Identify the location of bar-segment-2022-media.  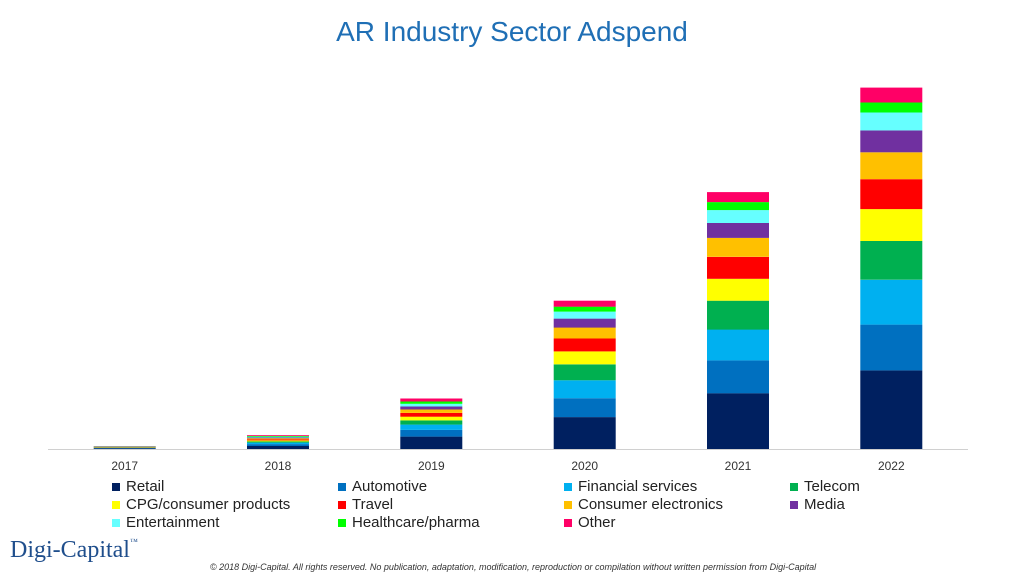
(891, 141).